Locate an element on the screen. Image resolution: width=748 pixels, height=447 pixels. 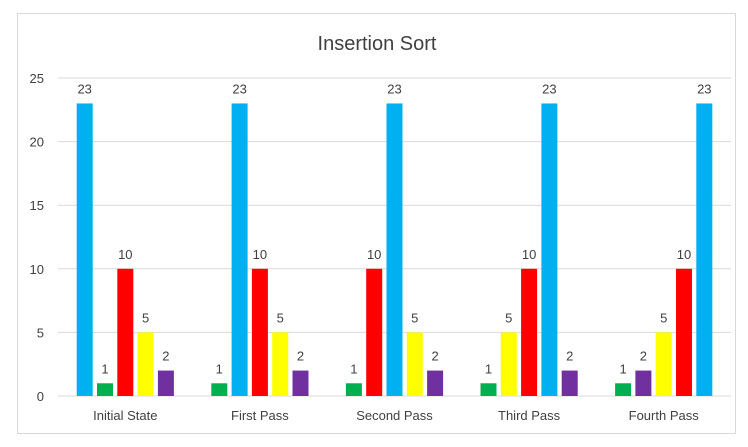
y-tick-label: 10 is located at coordinates (37, 269).